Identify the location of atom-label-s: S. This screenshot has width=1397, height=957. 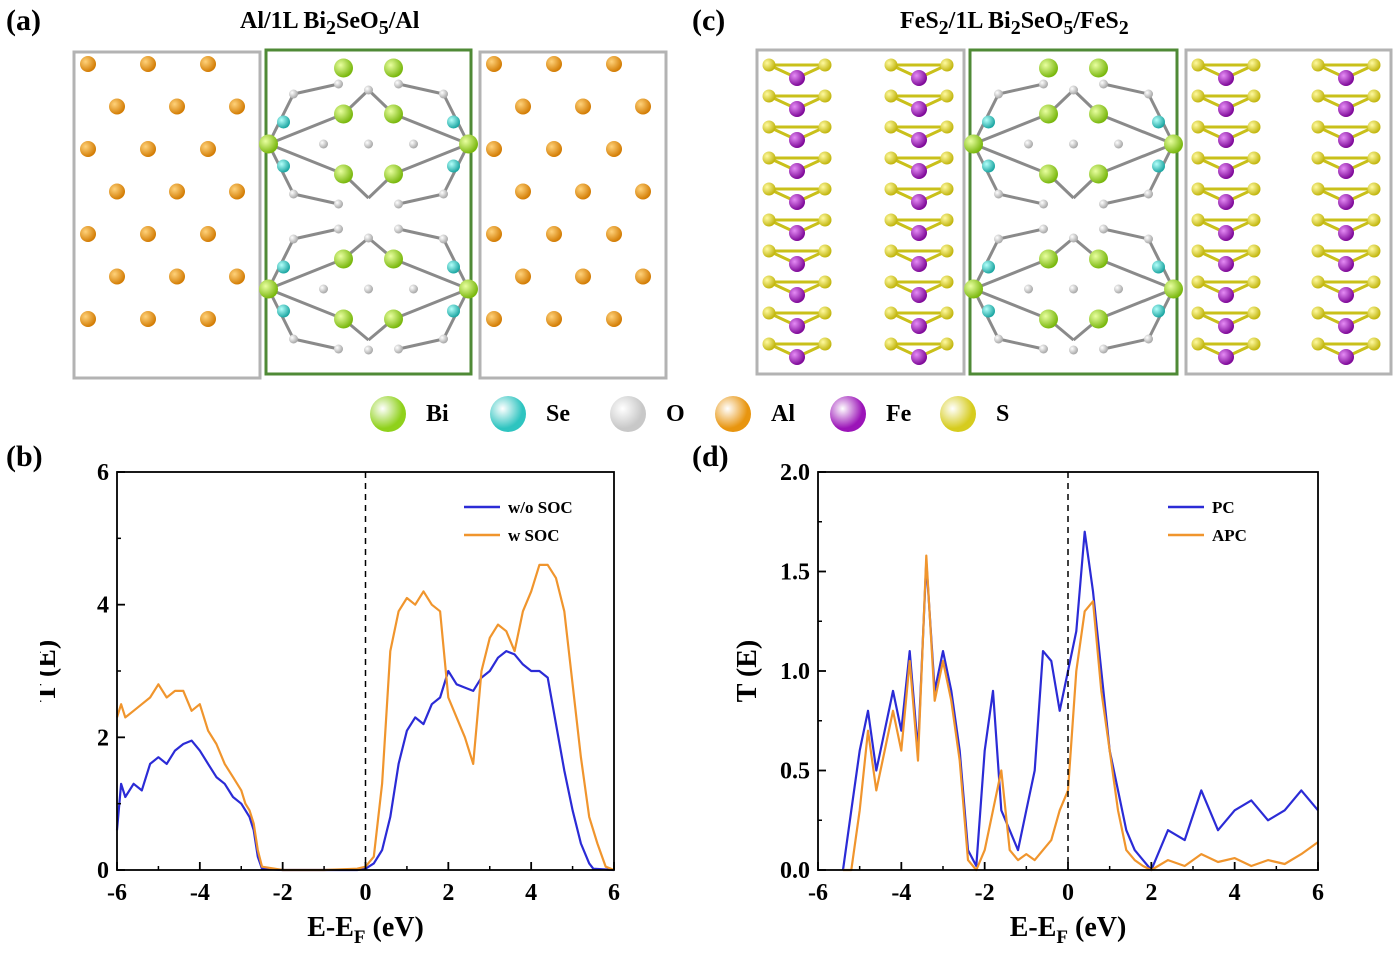
(1003, 413).